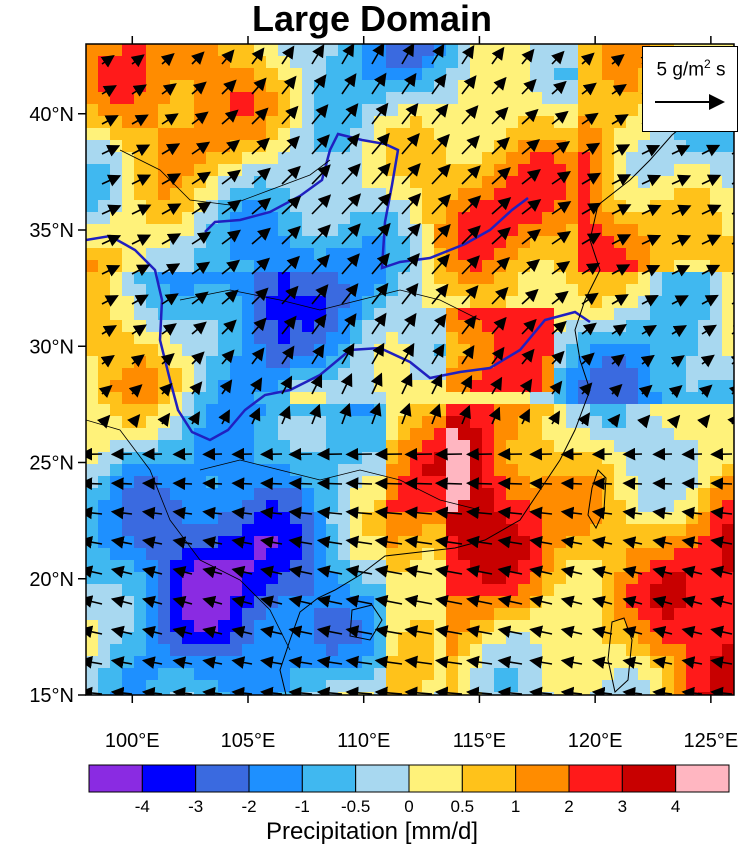  Describe the element at coordinates (248, 741) in the screenshot. I see `lon-tick-label: 105°E` at that location.